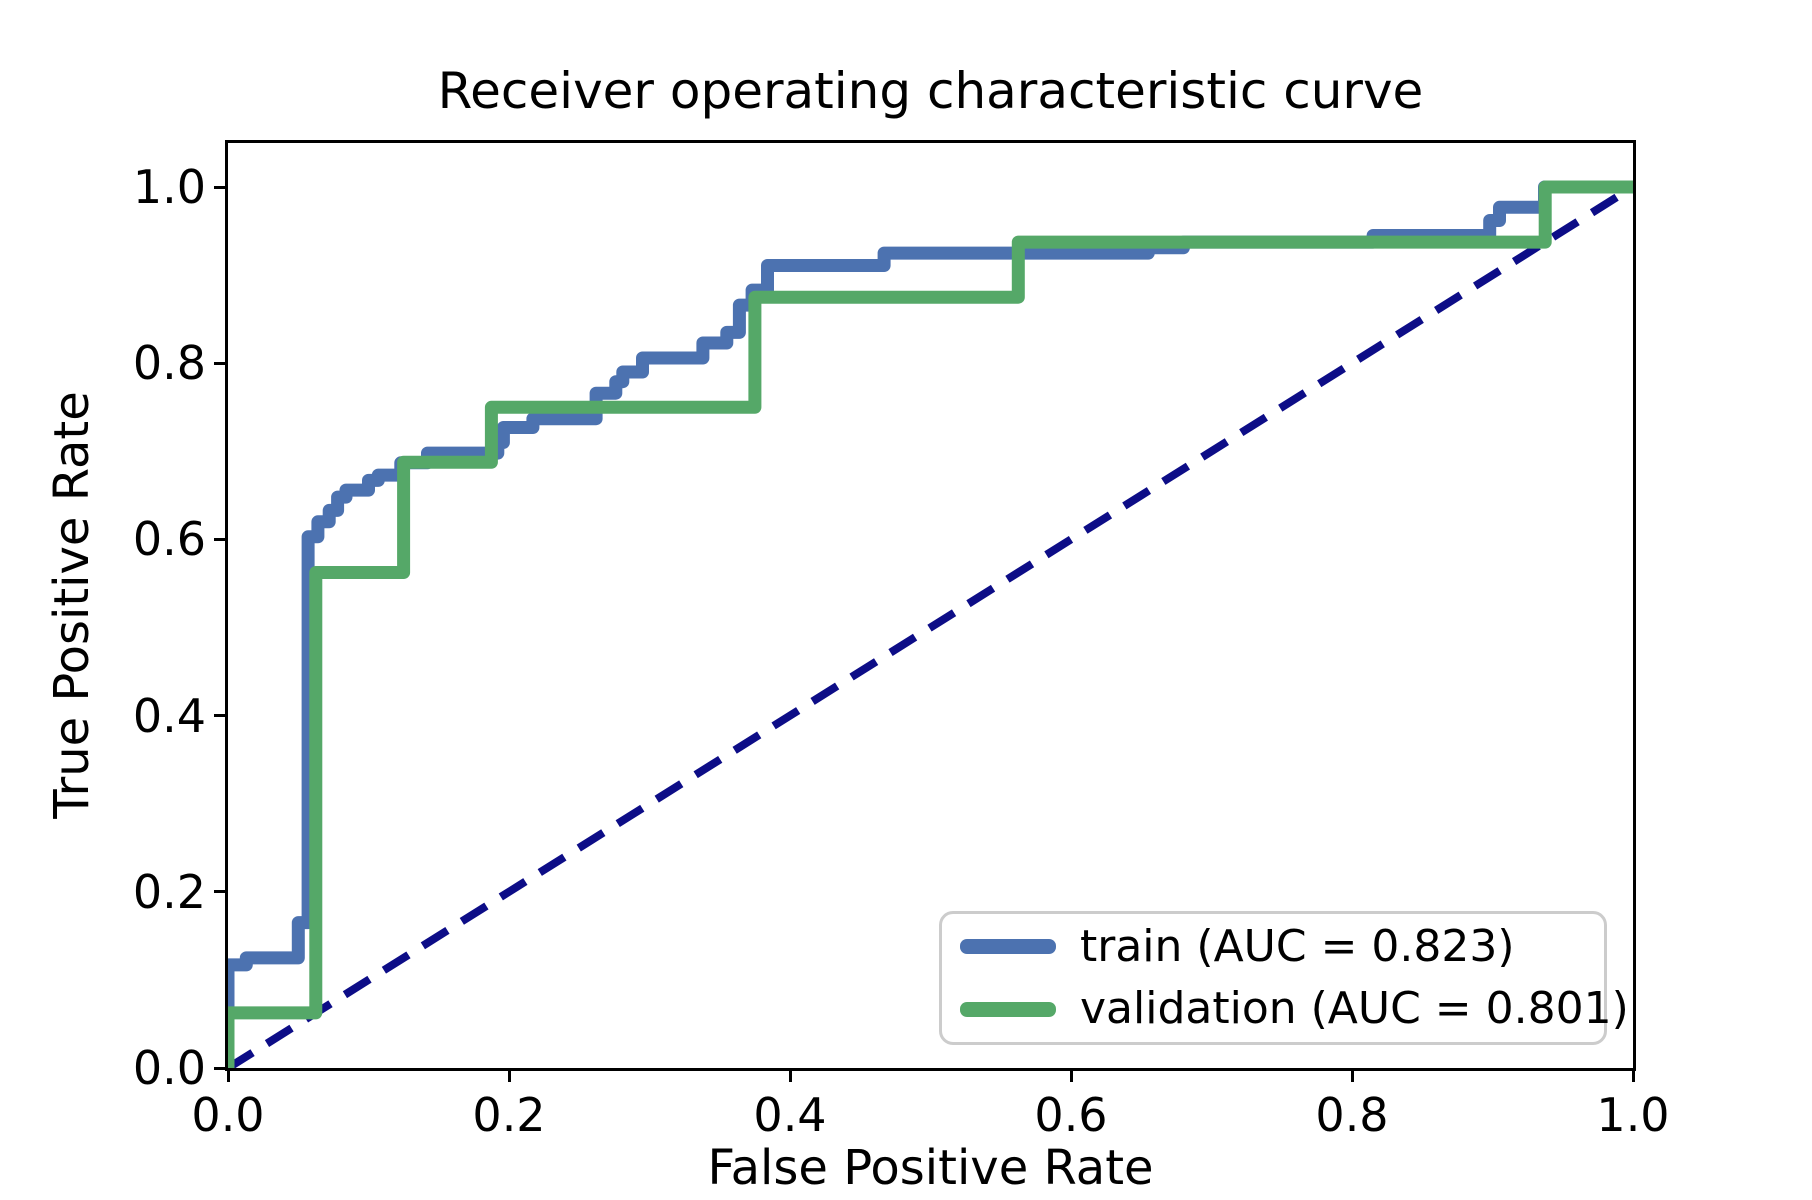 This screenshot has height=1200, width=1812. What do you see at coordinates (228, 1115) in the screenshot?
I see `x-axis-tick-label: 0.0` at bounding box center [228, 1115].